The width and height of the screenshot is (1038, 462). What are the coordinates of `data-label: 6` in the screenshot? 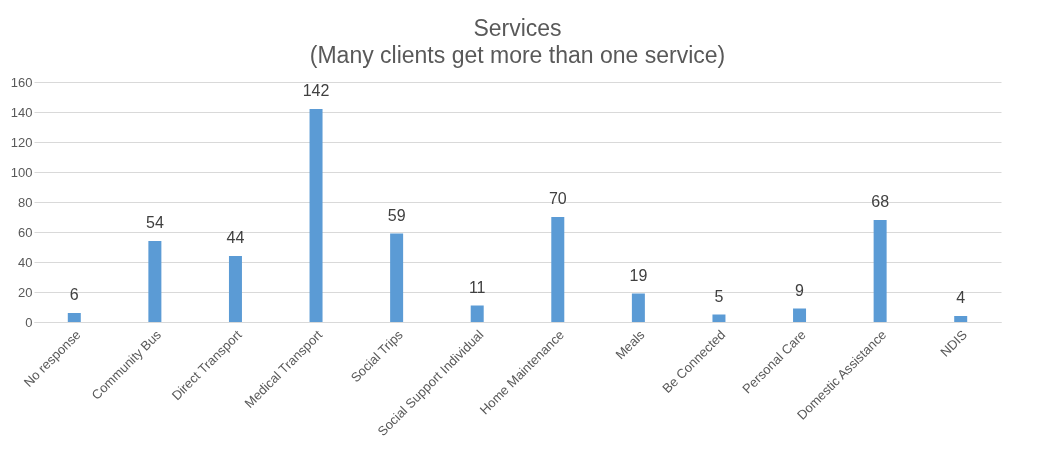 It's located at (74, 294).